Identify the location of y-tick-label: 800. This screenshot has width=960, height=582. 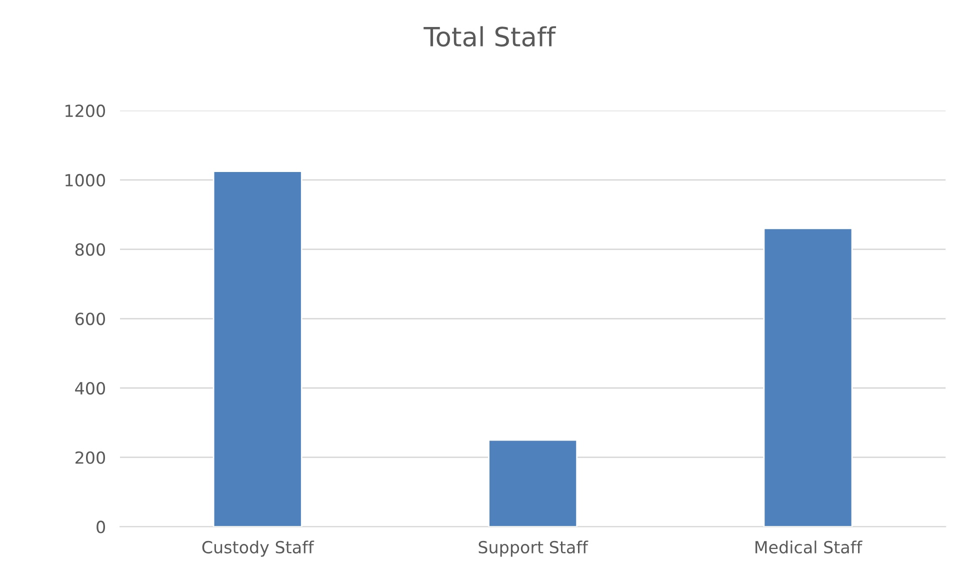
(90, 249).